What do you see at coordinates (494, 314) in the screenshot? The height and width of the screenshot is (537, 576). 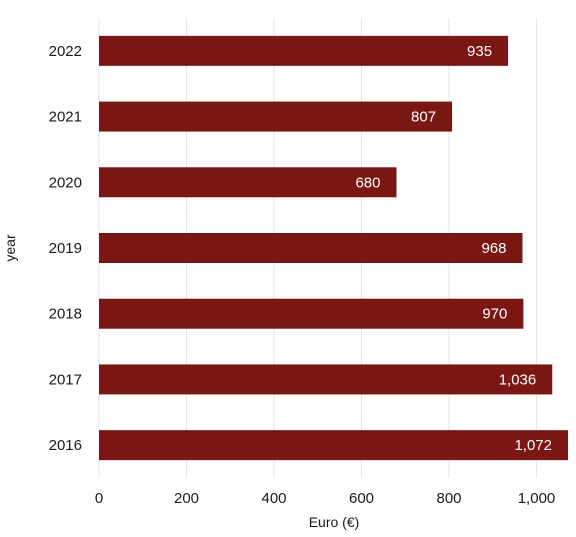 I see `bar-value-label: 970` at bounding box center [494, 314].